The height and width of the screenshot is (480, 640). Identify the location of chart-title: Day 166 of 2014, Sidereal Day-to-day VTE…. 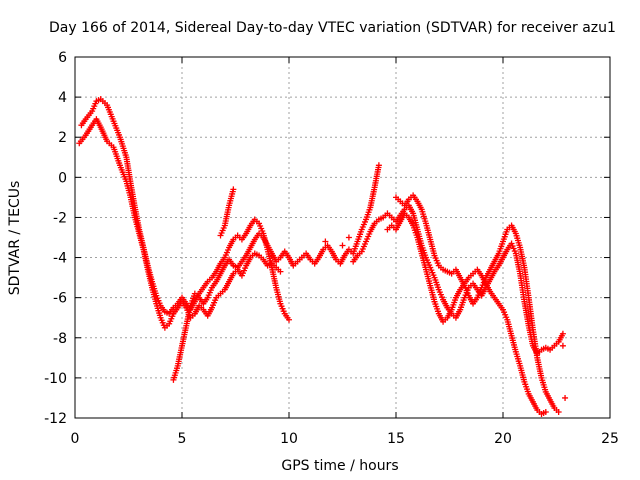
(332, 28).